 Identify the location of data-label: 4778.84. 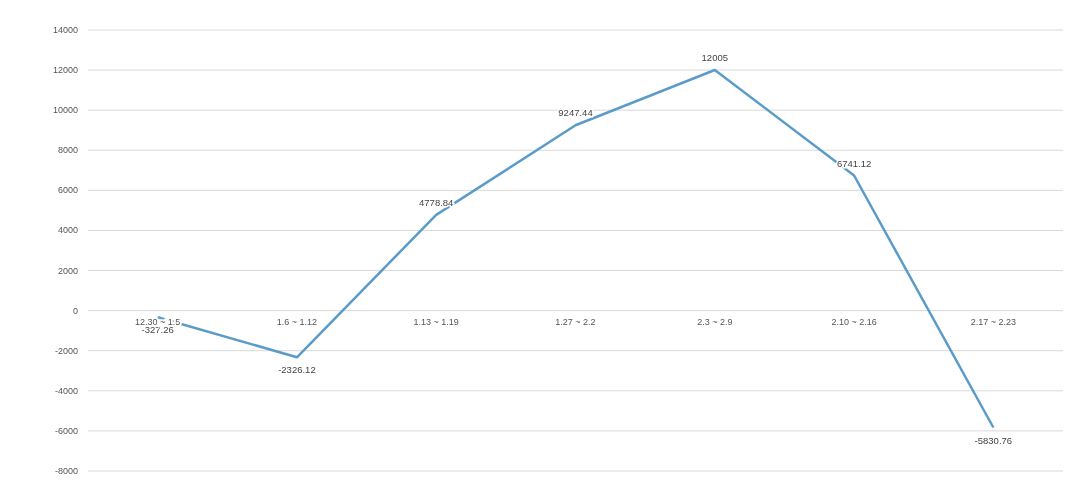
(436, 202).